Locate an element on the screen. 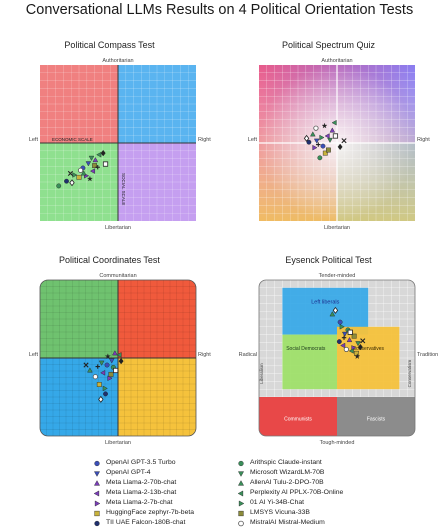 The height and width of the screenshot is (532, 439). legend-label: HuggingFace zephyr-7b-beta is located at coordinates (150, 512).